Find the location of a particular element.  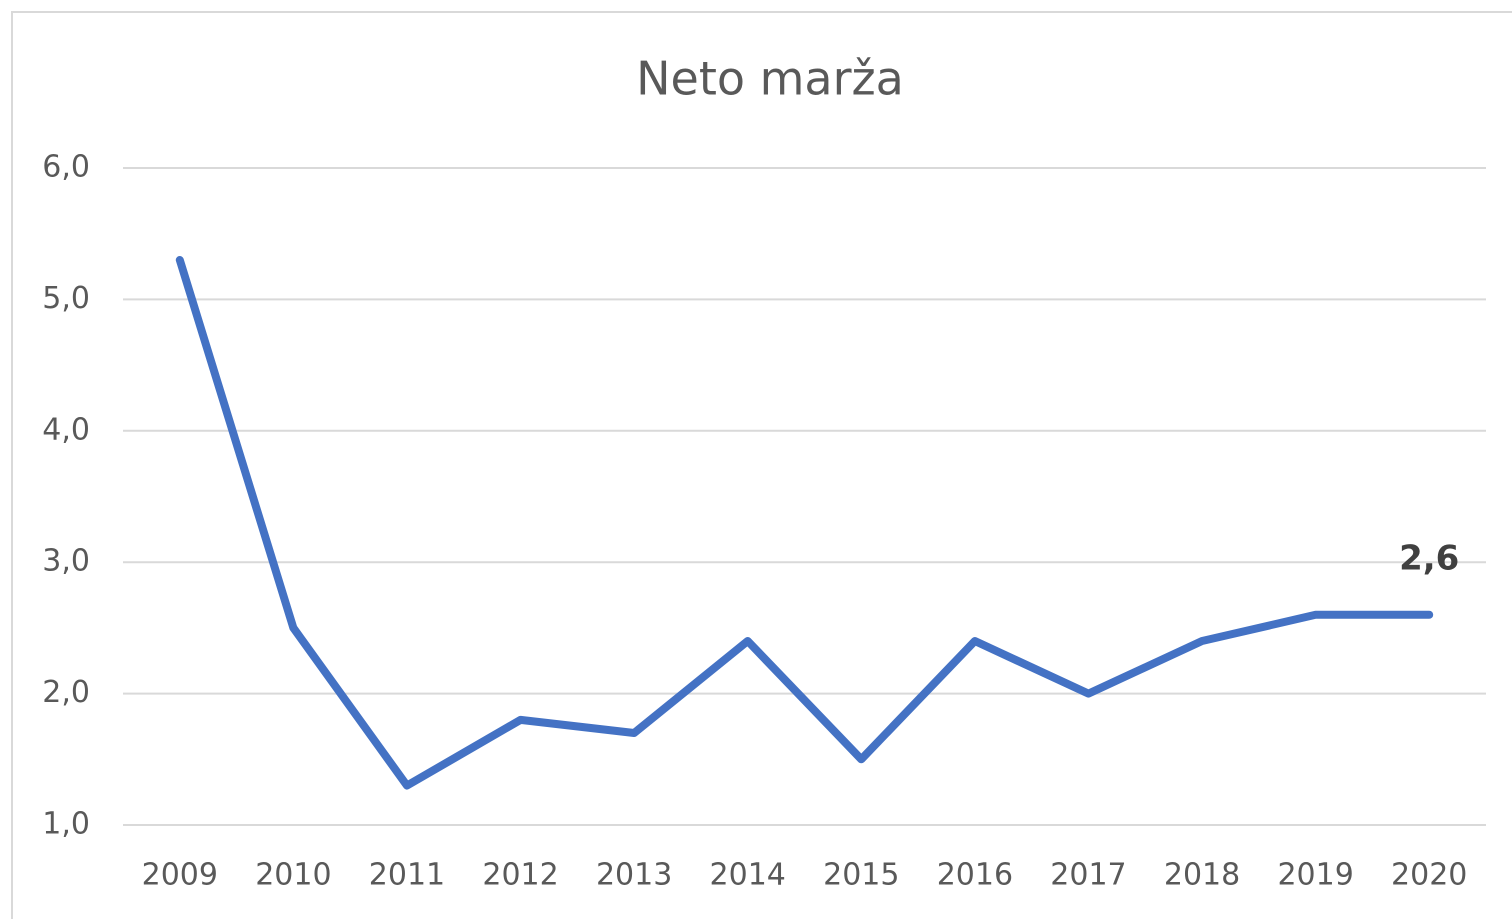

x-tick-label: 2010 is located at coordinates (293, 875).